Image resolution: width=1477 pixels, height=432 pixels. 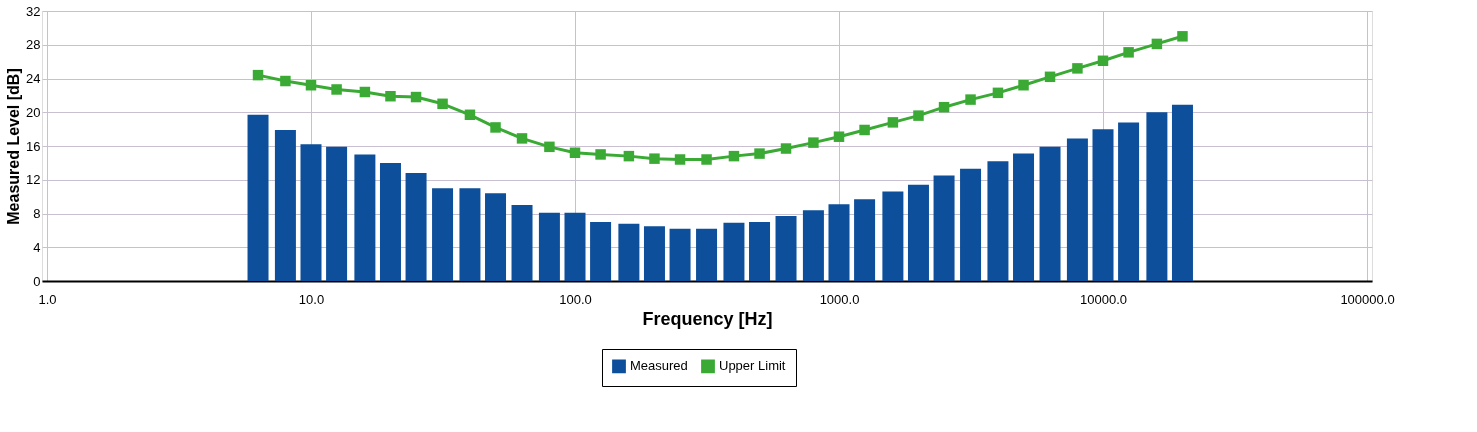 What do you see at coordinates (37, 247) in the screenshot?
I see `y-tick-label: 4` at bounding box center [37, 247].